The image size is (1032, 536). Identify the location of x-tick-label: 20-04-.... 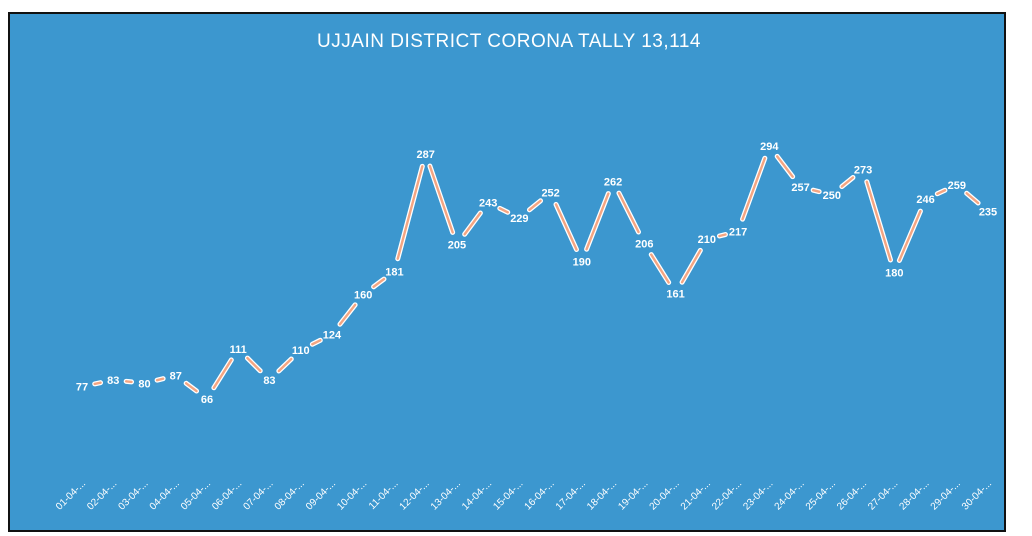
(665, 495).